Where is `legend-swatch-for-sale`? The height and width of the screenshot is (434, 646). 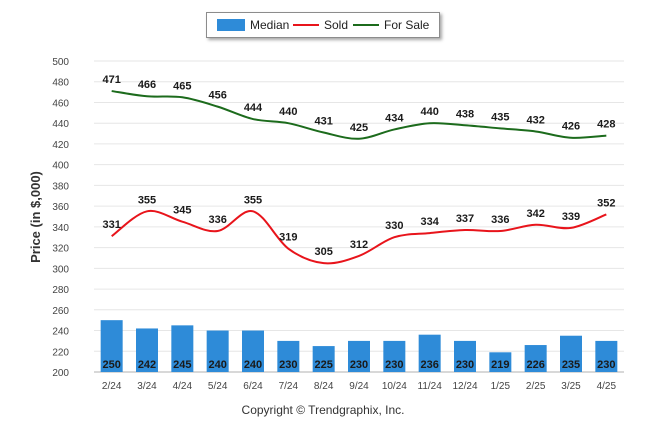
legend-swatch-for-sale is located at coordinates (366, 25).